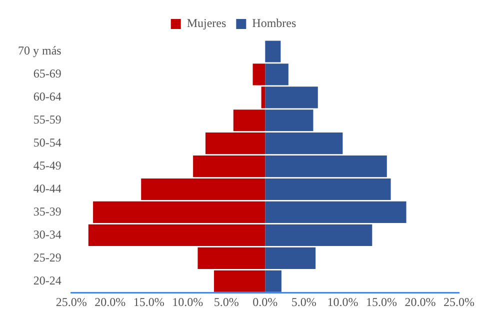  What do you see at coordinates (47, 73) in the screenshot?
I see `y-tick-label: 65-69` at bounding box center [47, 73].